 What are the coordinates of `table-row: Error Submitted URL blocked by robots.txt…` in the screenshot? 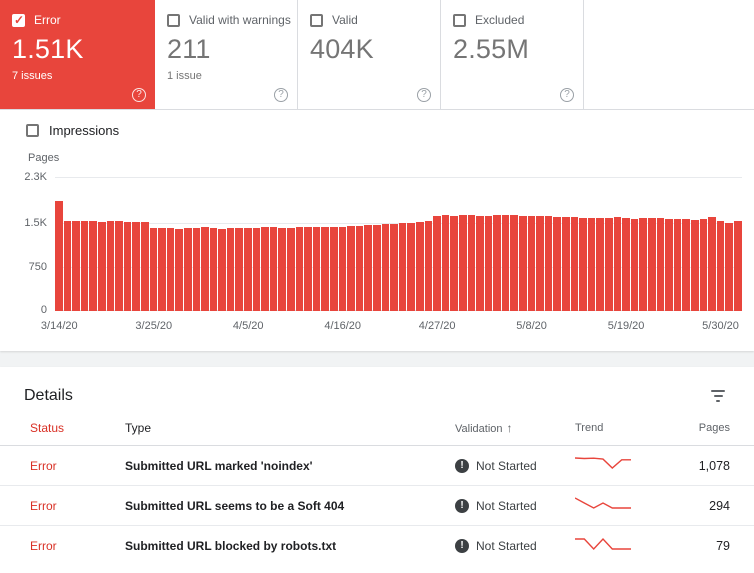 It's located at (377, 546).